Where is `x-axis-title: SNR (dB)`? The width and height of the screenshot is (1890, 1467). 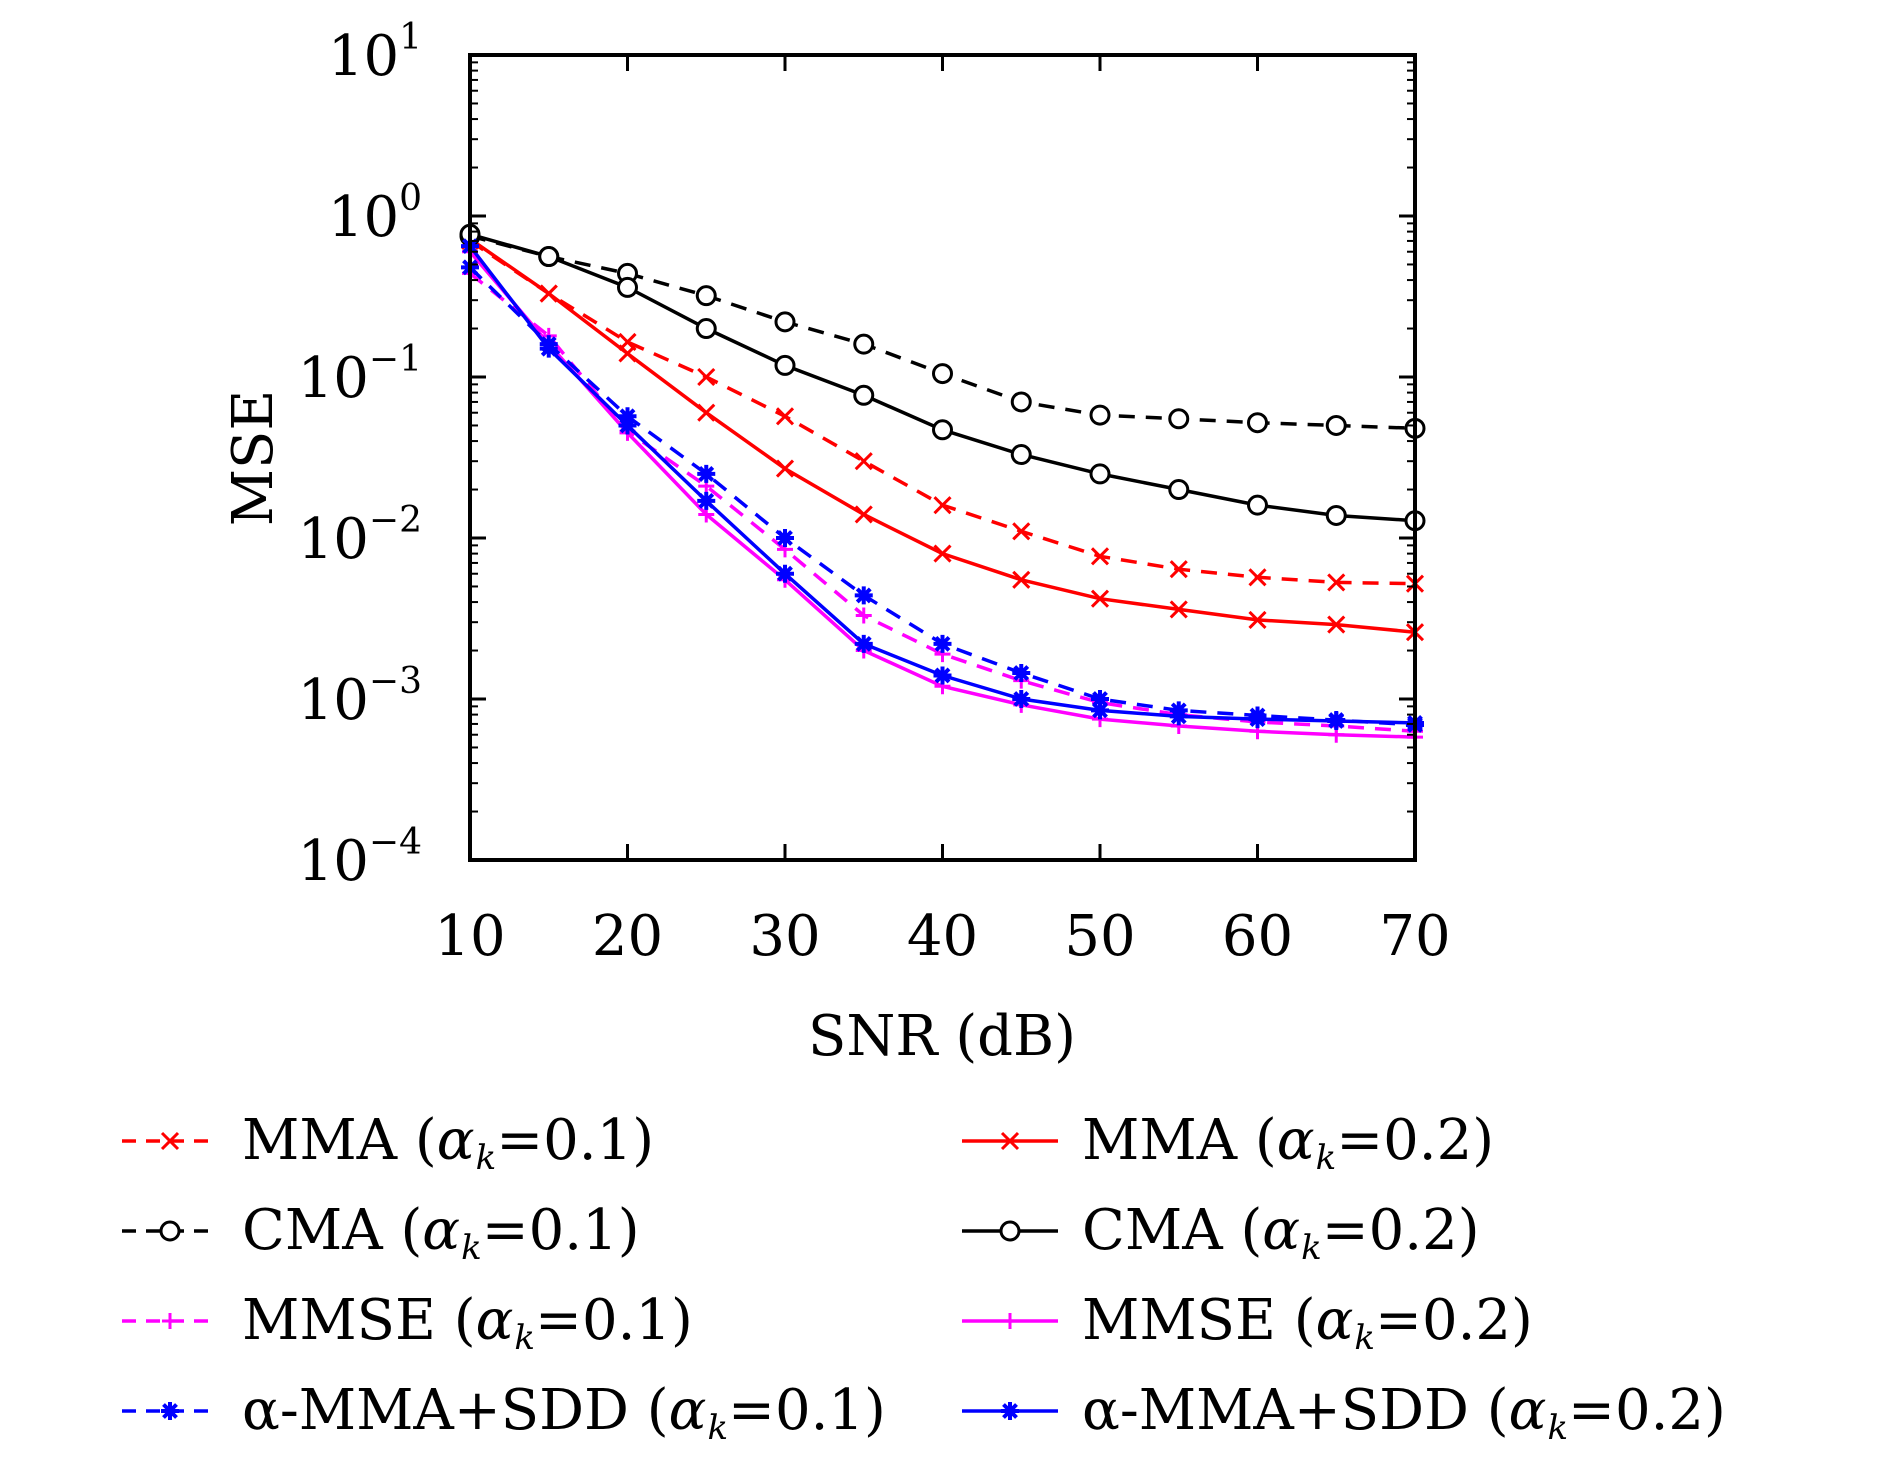 x-axis-title: SNR (dB) is located at coordinates (942, 1036).